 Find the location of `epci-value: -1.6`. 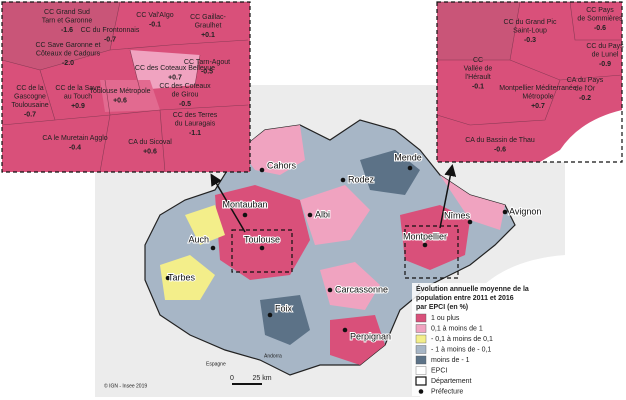

epci-value: -1.6 is located at coordinates (67, 30).